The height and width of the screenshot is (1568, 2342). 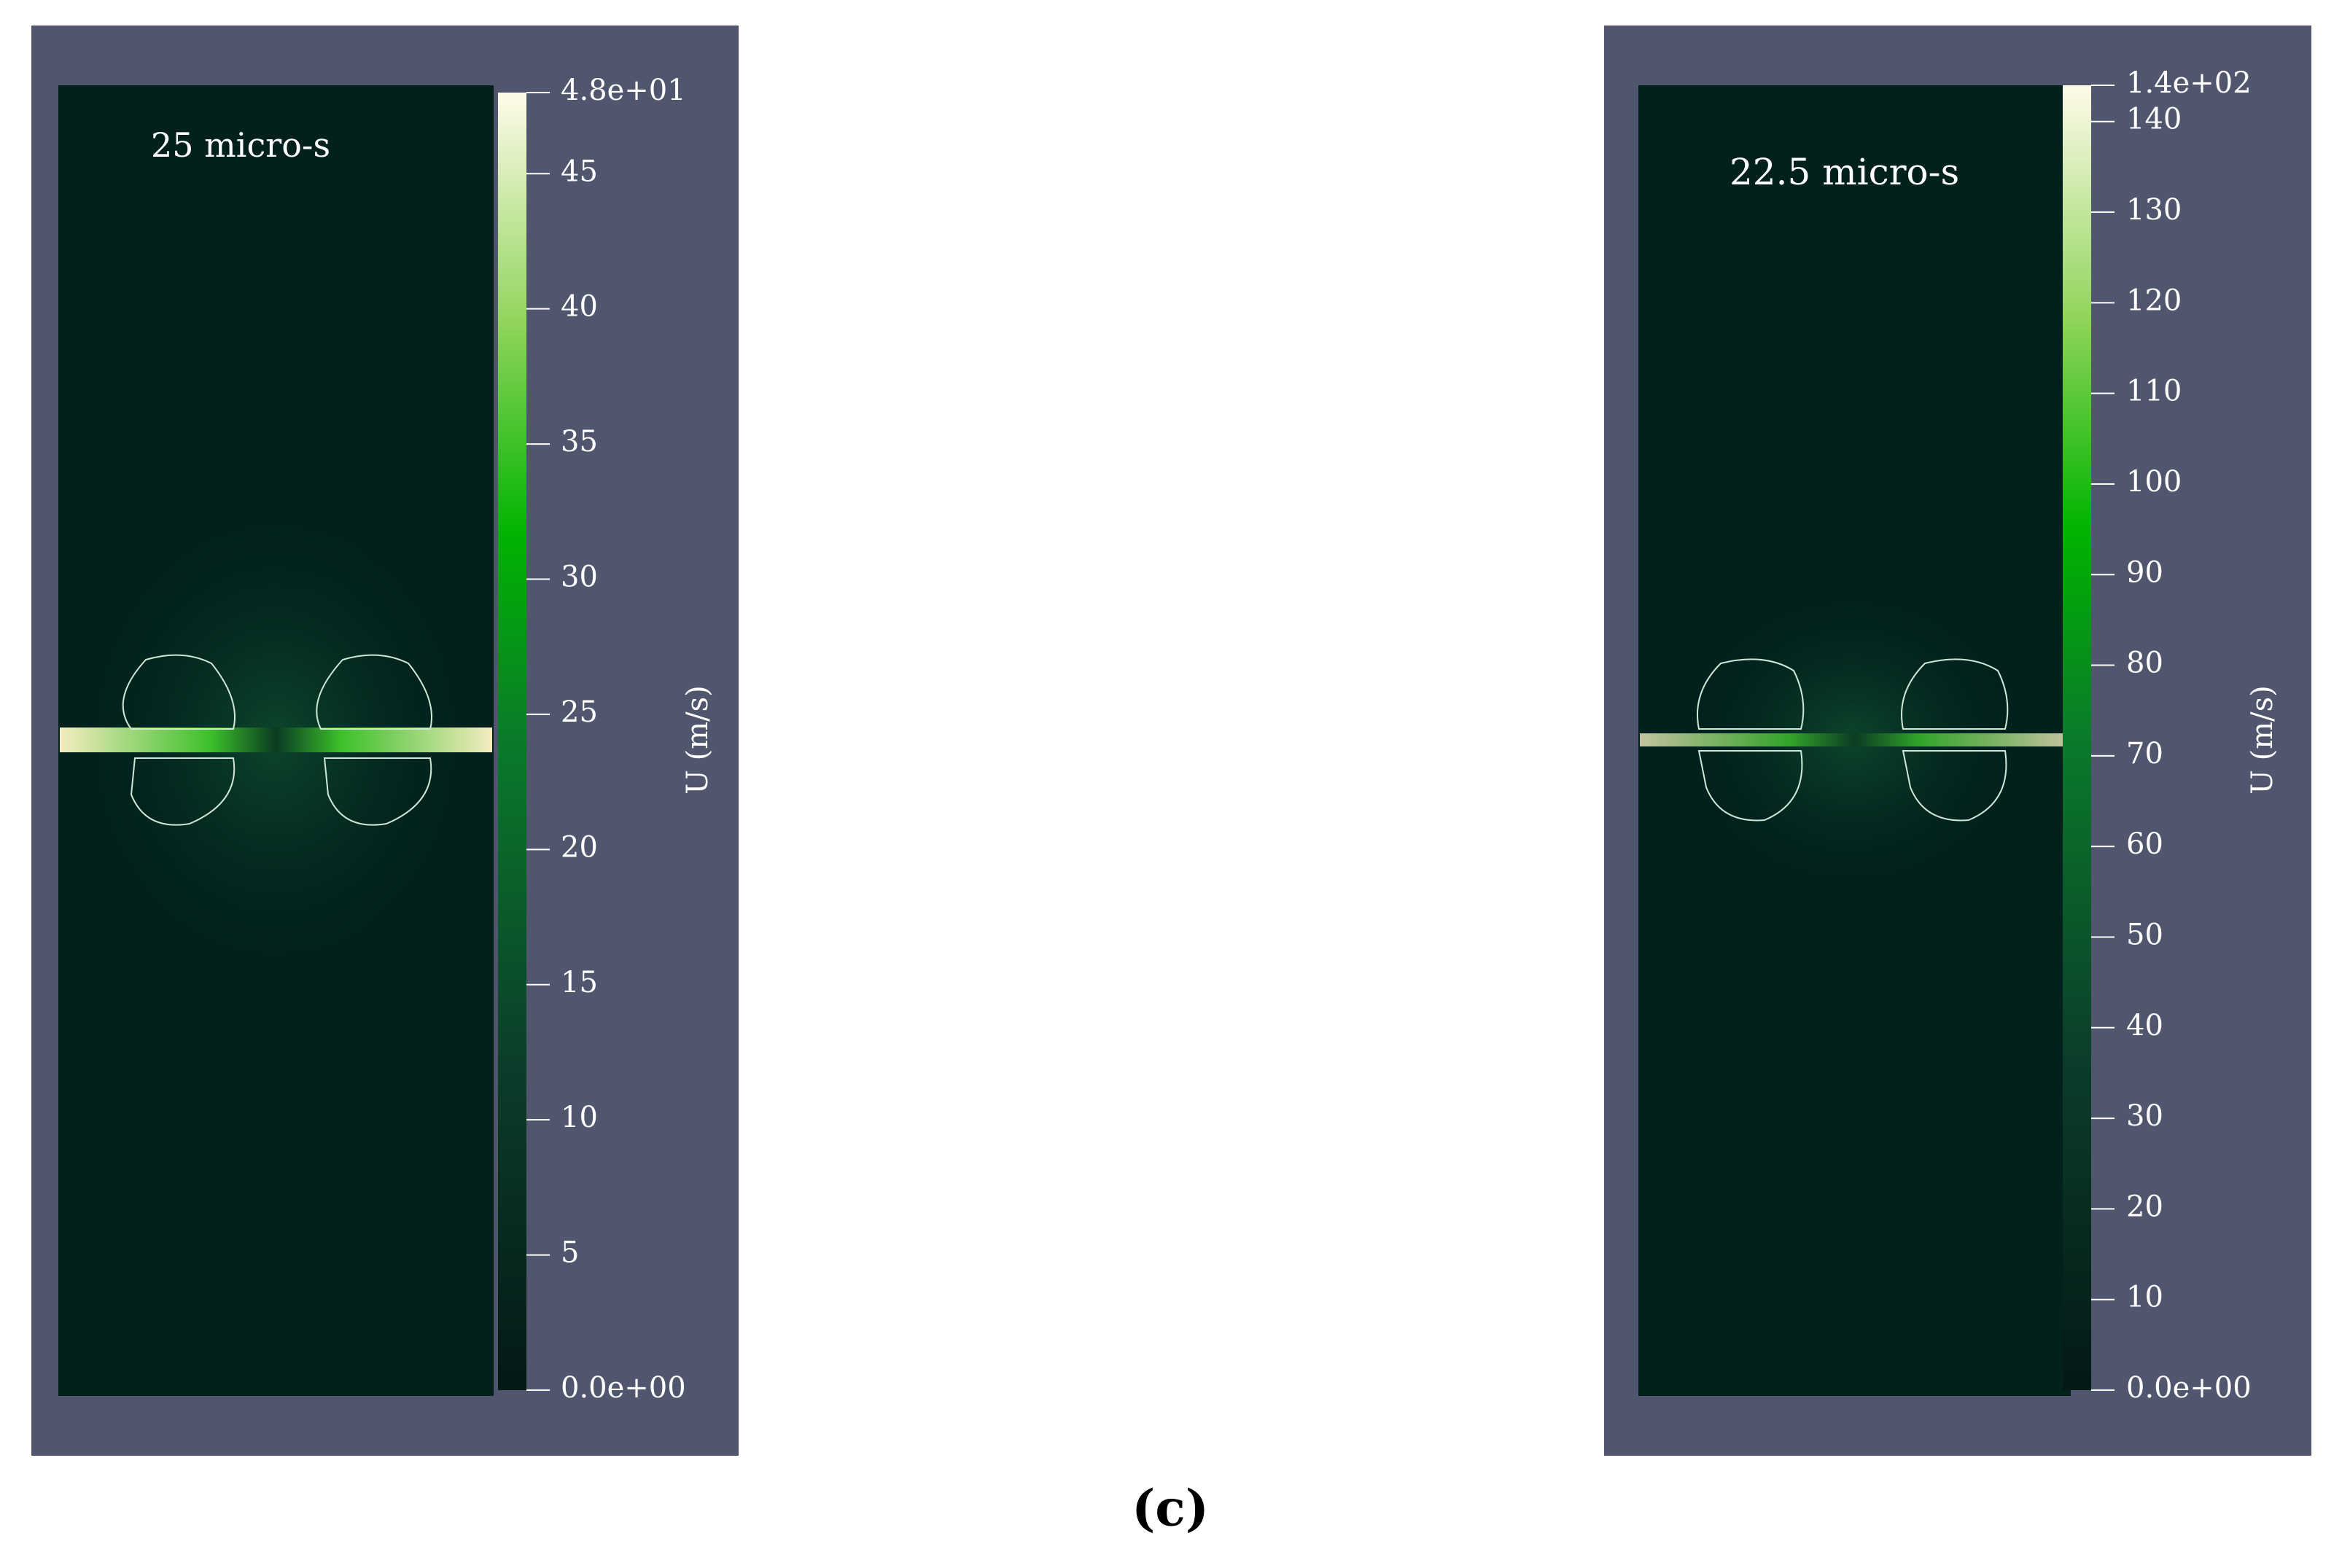 What do you see at coordinates (2154, 210) in the screenshot?
I see `colorbar-tick-label: 130` at bounding box center [2154, 210].